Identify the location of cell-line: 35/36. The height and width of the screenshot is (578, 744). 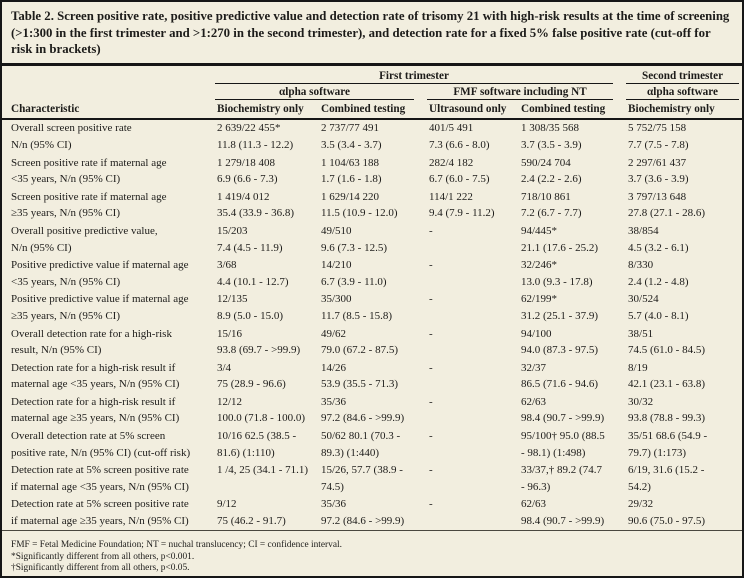
(334, 504).